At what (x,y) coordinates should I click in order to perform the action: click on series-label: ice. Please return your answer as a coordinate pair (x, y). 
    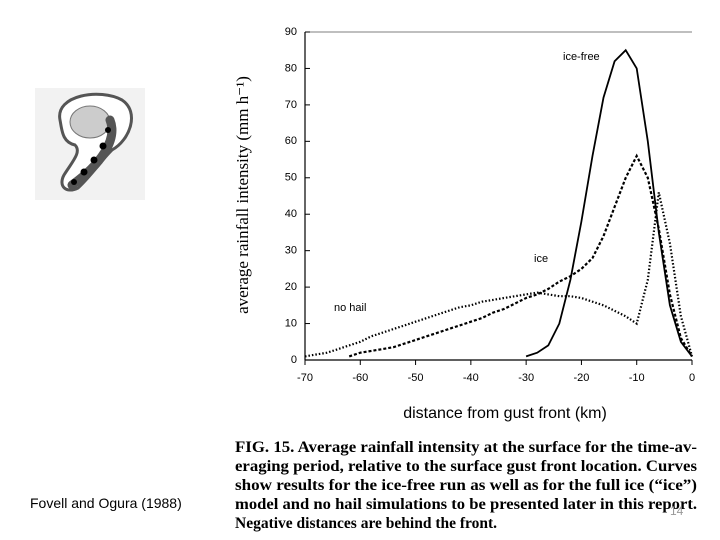
    Looking at the image, I should click on (541, 259).